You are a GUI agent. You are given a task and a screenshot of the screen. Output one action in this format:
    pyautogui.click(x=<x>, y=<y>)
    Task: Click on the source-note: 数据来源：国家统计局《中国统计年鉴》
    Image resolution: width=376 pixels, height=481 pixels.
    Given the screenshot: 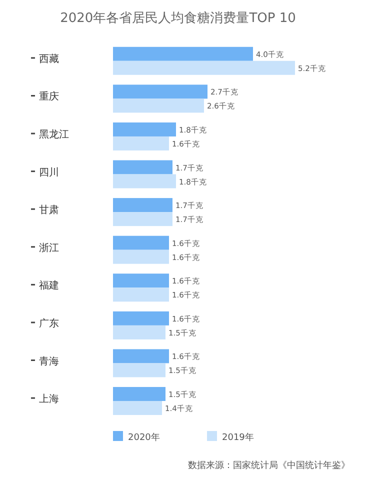 What is the action you would take?
    pyautogui.click(x=269, y=465)
    